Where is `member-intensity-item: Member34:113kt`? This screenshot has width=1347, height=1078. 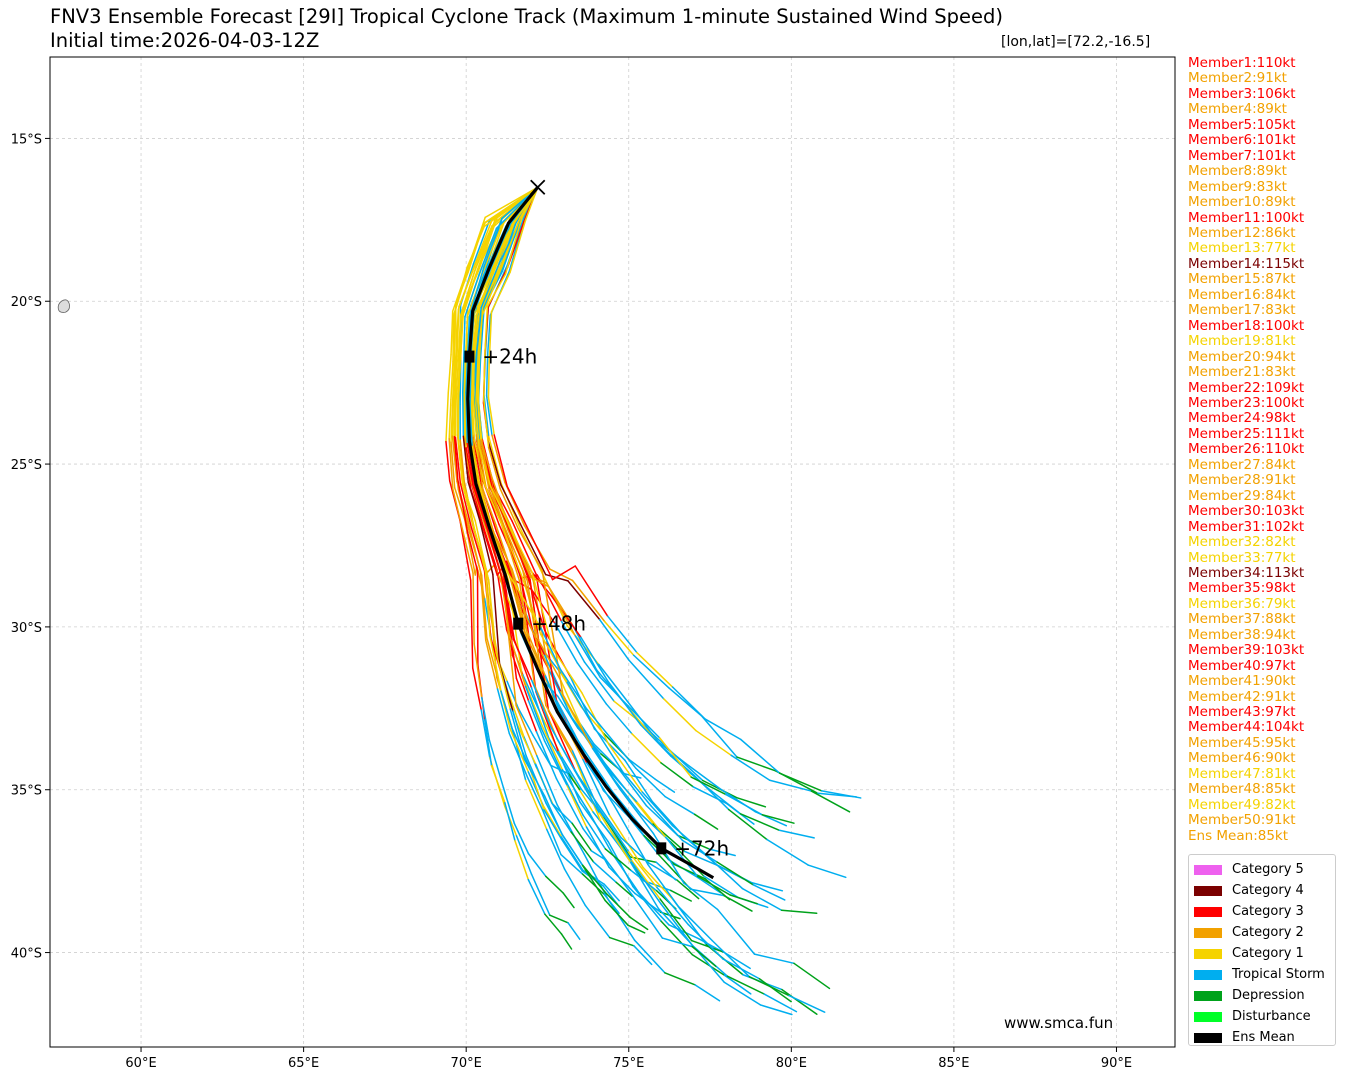
member-intensity-item: Member34:113kt is located at coordinates (1246, 572).